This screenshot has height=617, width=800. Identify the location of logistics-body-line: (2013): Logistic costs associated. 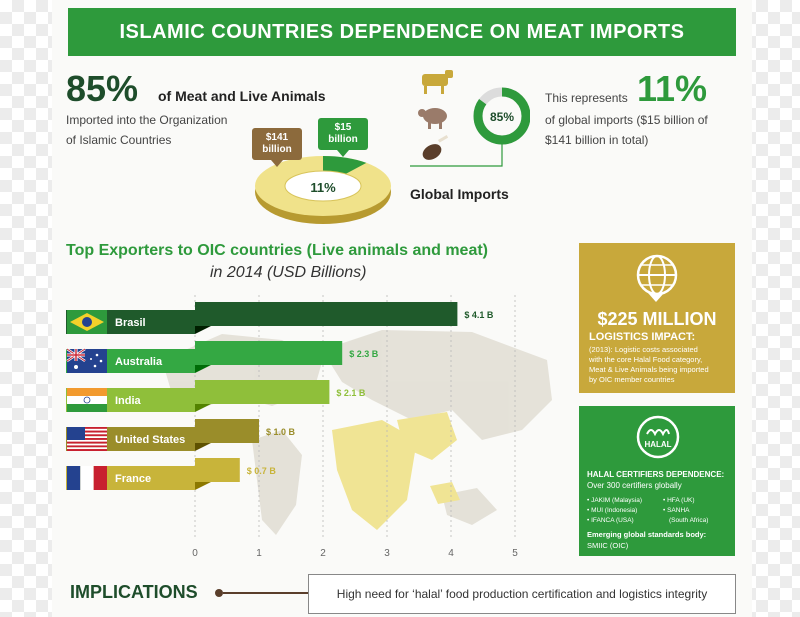
(643, 349).